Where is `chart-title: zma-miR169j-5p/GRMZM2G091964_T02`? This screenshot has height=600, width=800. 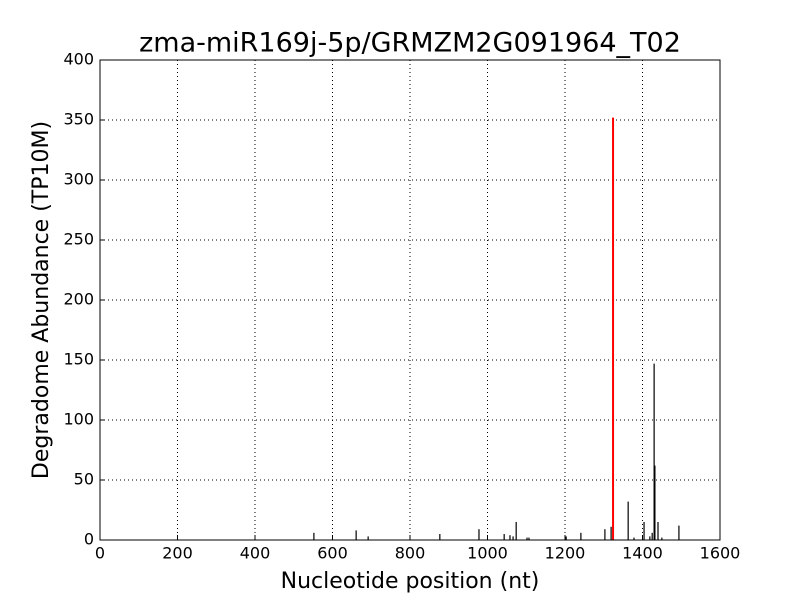
chart-title: zma-miR169j-5p/GRMZM2G091964_T02 is located at coordinates (410, 43).